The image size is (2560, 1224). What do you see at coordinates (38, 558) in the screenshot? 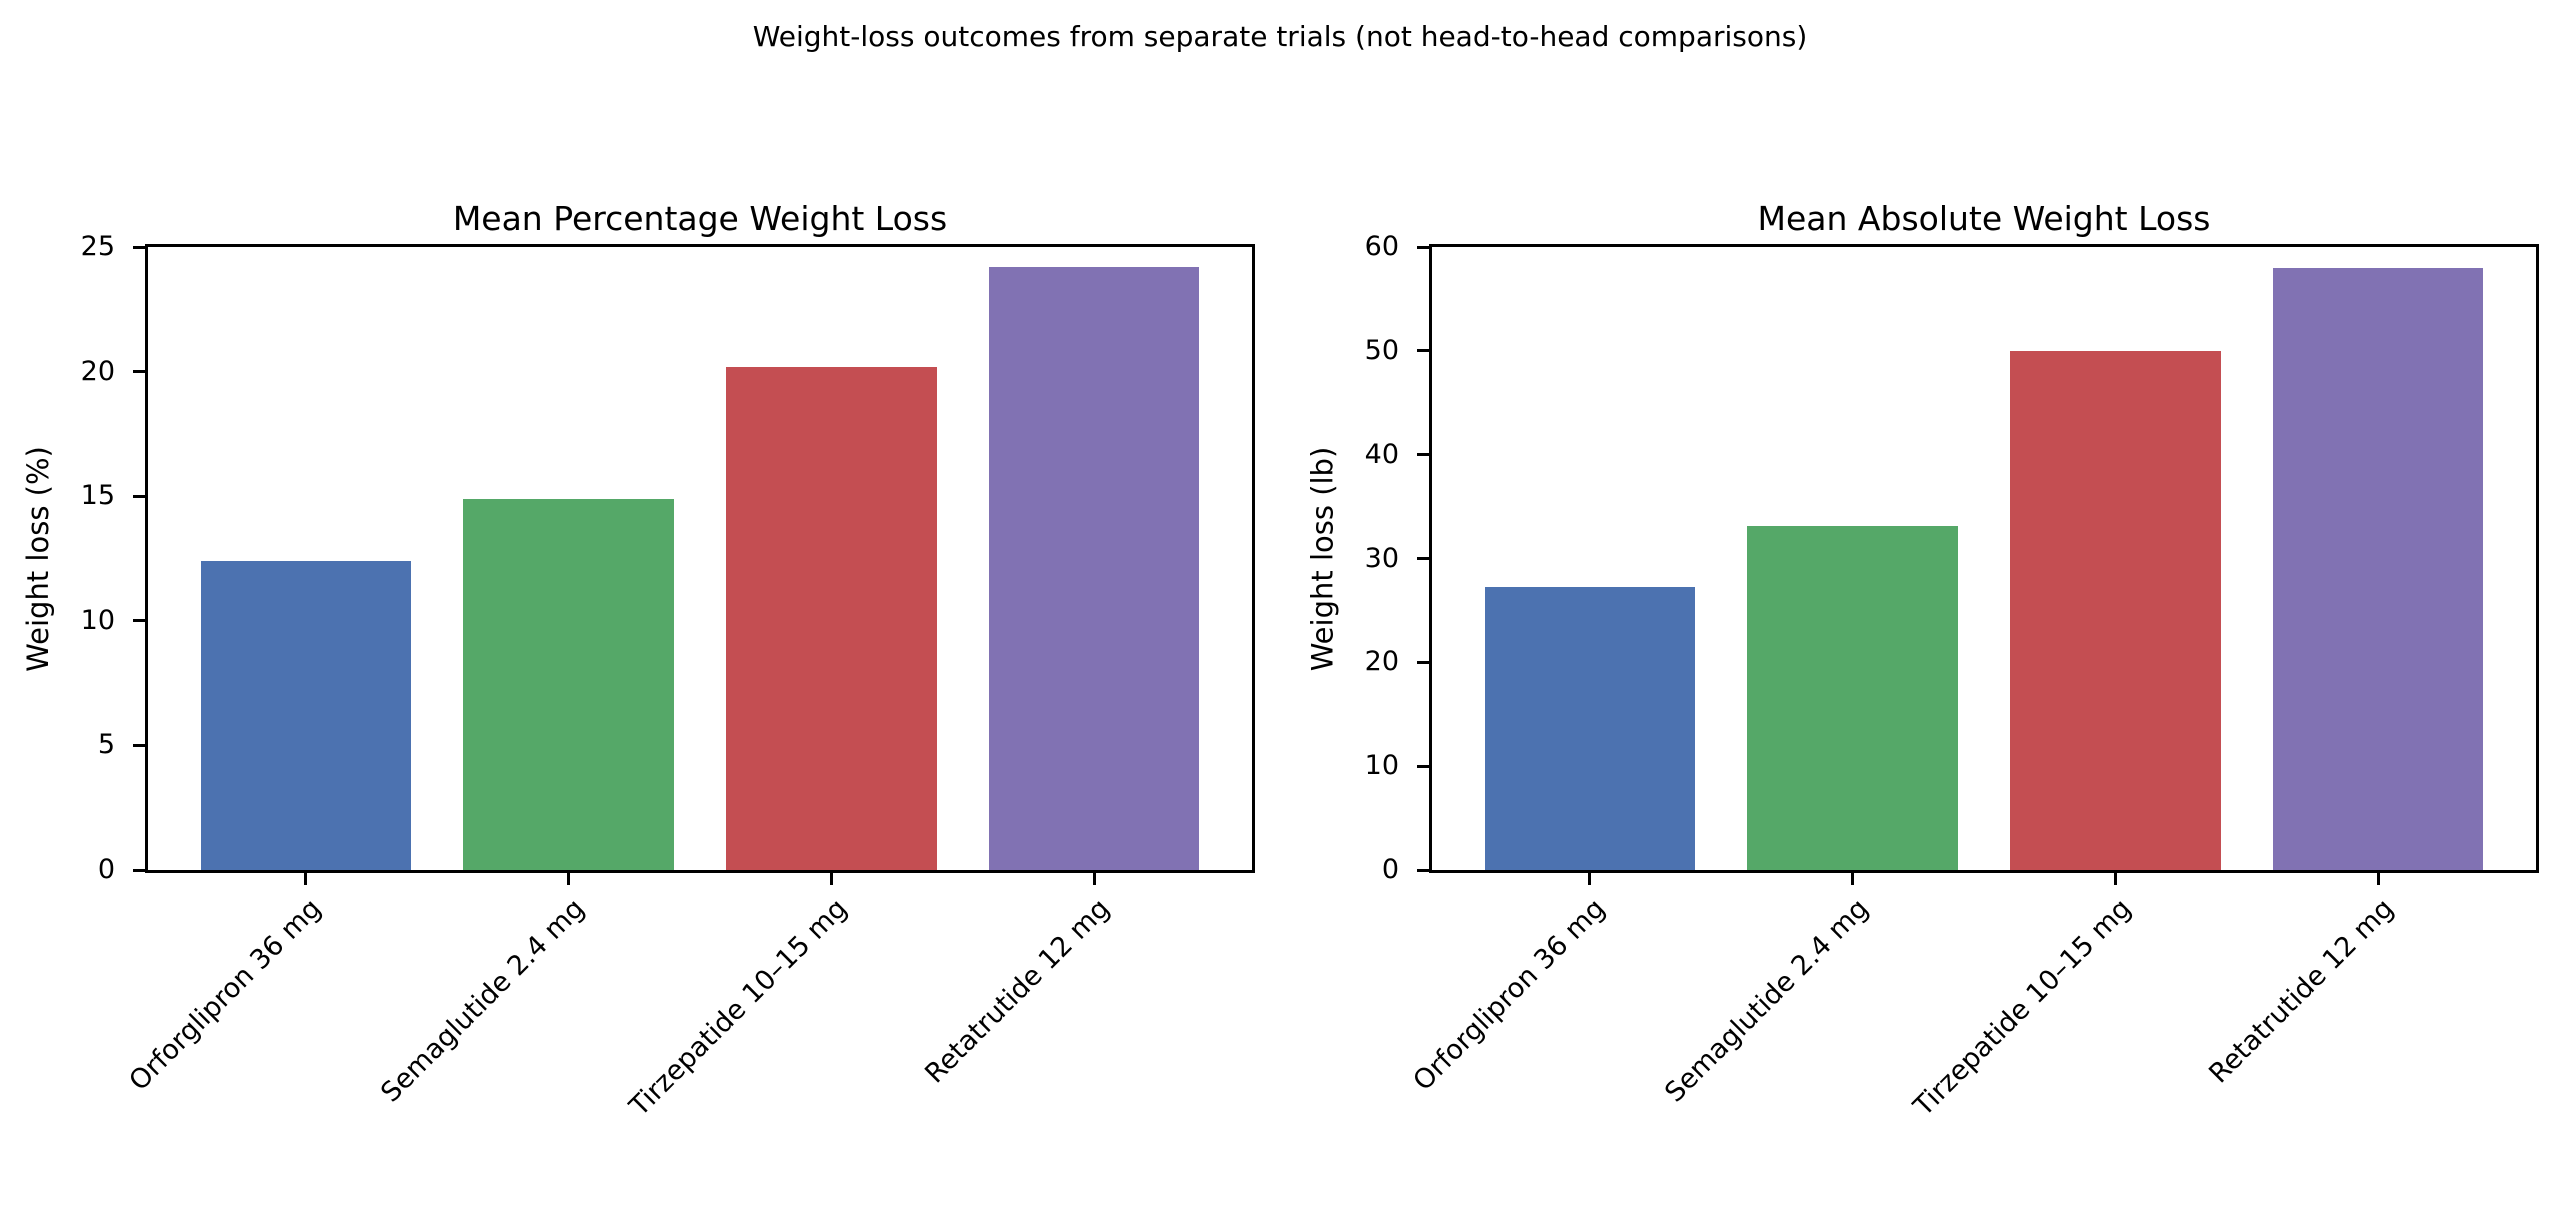
I see `y-axis-label: Weight loss (%)` at bounding box center [38, 558].